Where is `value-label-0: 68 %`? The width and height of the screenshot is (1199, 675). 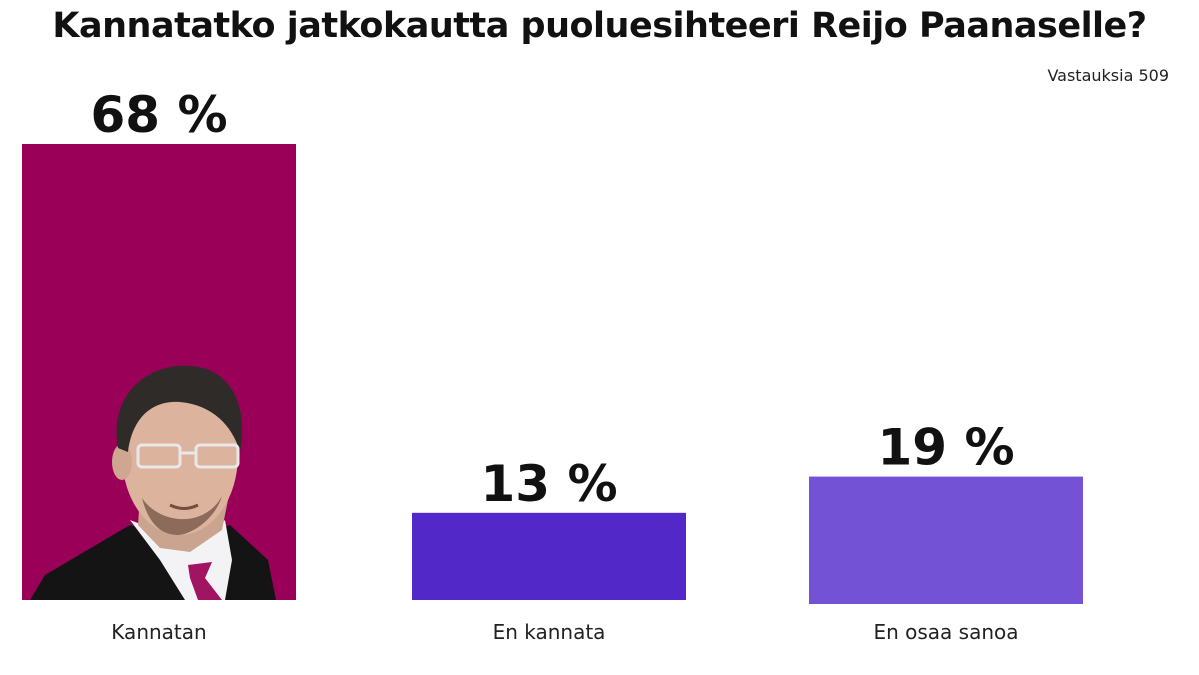 value-label-0: 68 % is located at coordinates (158, 115).